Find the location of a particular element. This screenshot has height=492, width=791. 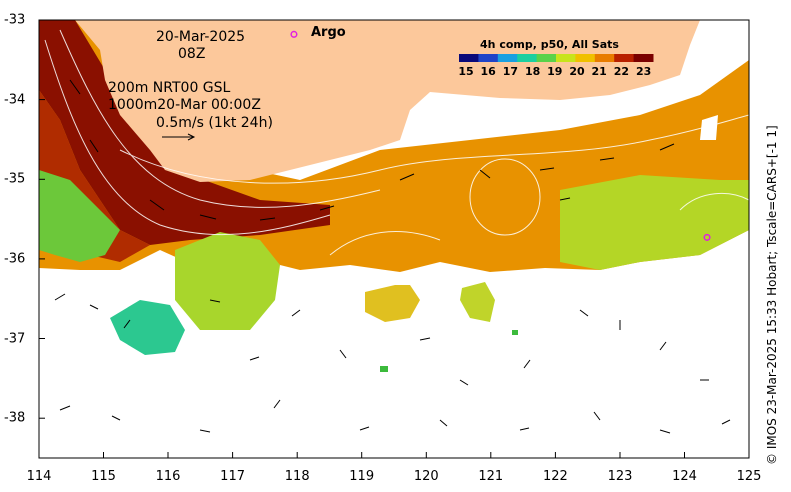

y-tick-label: -34 is located at coordinates (15, 100).